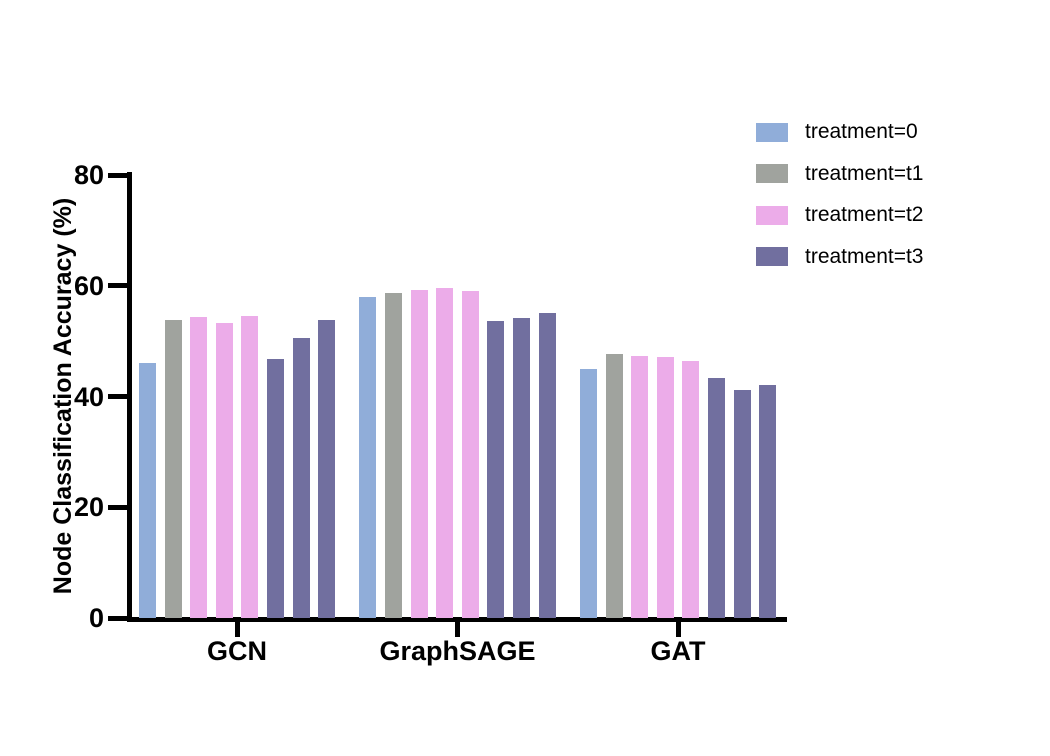 Image resolution: width=1050 pixels, height=756 pixels. Describe the element at coordinates (129, 397) in the screenshot. I see `y-axis-line` at that location.